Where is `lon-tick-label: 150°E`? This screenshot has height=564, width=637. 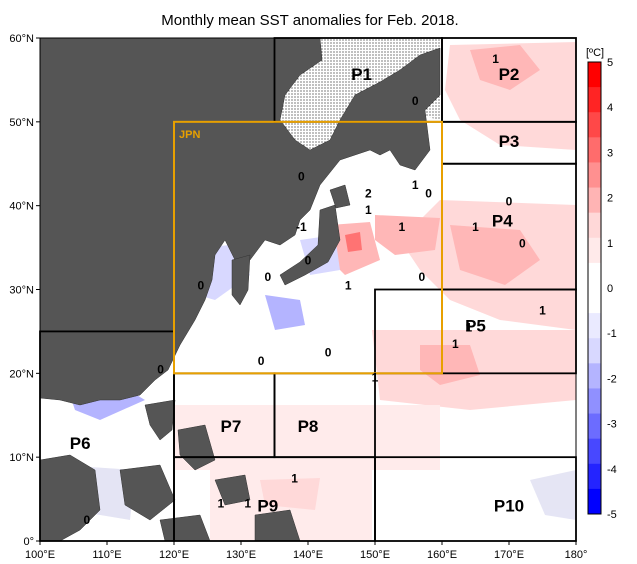
lon-tick-label: 150°E is located at coordinates (375, 555).